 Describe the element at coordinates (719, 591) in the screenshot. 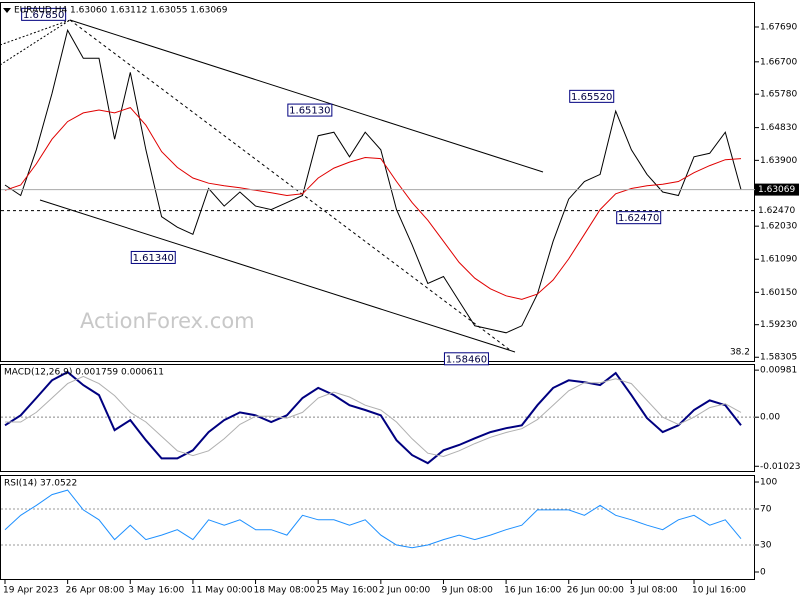

I see `x-tick-label: 10 Jul 16:00` at that location.